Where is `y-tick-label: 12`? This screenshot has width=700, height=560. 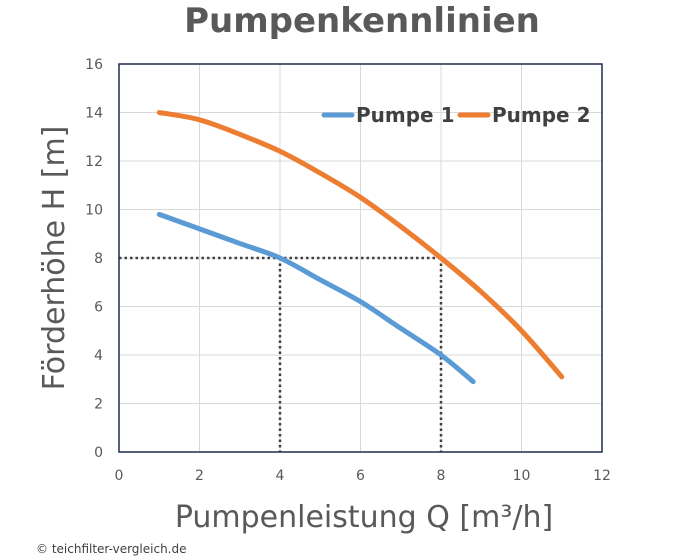
y-tick-label: 12 is located at coordinates (94, 162).